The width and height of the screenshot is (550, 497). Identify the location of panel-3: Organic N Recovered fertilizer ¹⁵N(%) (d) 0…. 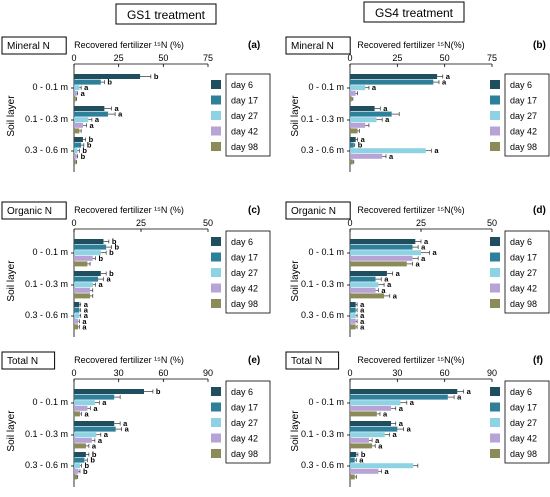
(417, 269).